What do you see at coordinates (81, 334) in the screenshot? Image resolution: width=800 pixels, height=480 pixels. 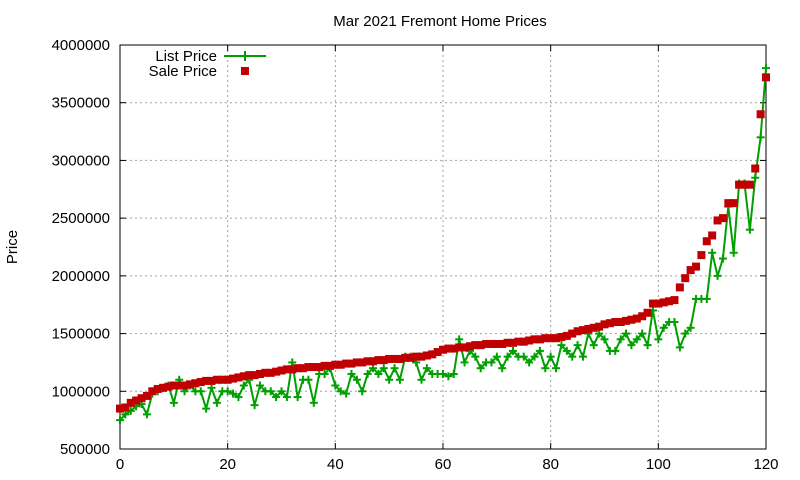 I see `y-tick-label: 1500000` at bounding box center [81, 334].